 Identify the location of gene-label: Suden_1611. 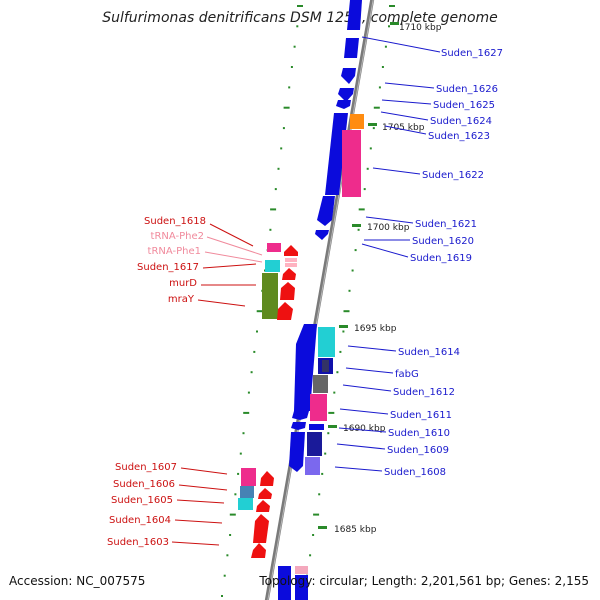
(421, 415).